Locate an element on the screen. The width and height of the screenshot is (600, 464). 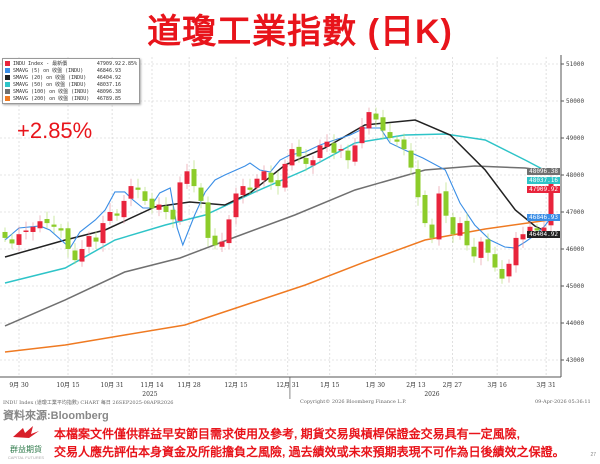
legend-item: SMAVG (5) on 收盤 (INDU) 46846.93 is located at coordinates (71, 70).